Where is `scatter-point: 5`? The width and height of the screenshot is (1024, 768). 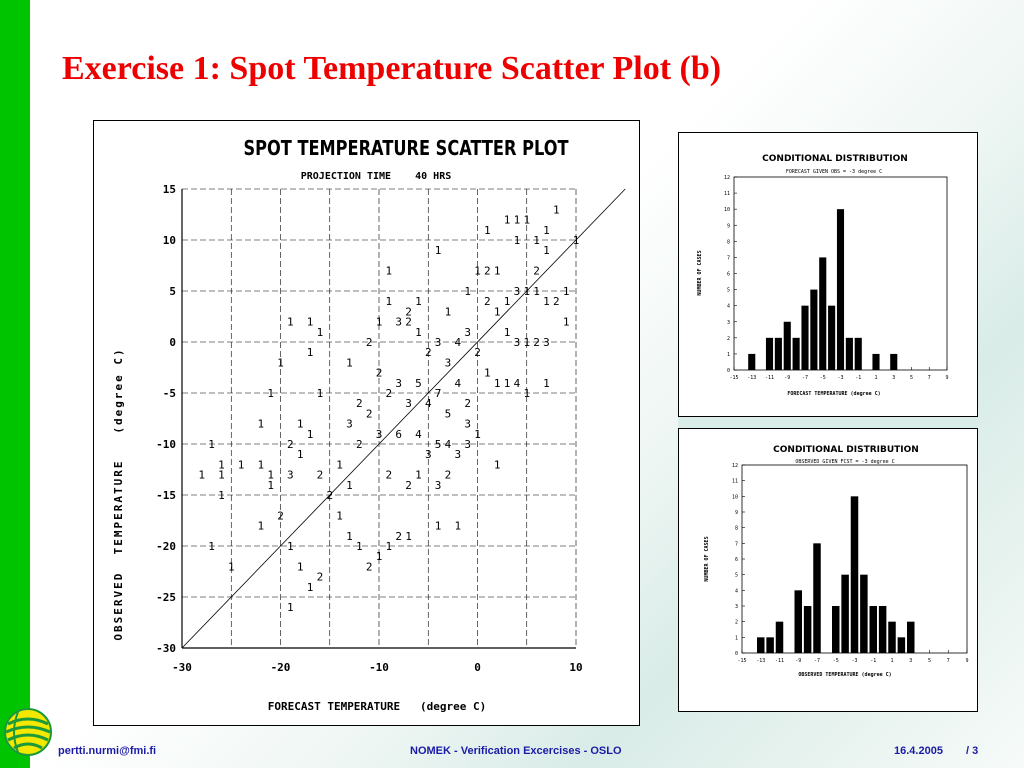 scatter-point: 5 is located at coordinates (418, 383).